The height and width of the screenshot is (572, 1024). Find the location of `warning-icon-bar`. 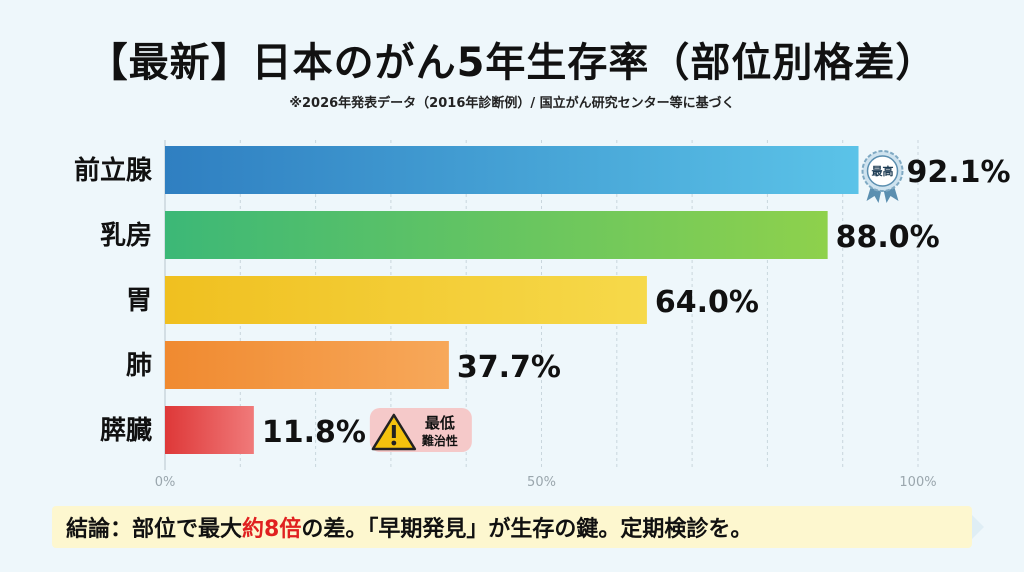

warning-icon-bar is located at coordinates (393, 431).